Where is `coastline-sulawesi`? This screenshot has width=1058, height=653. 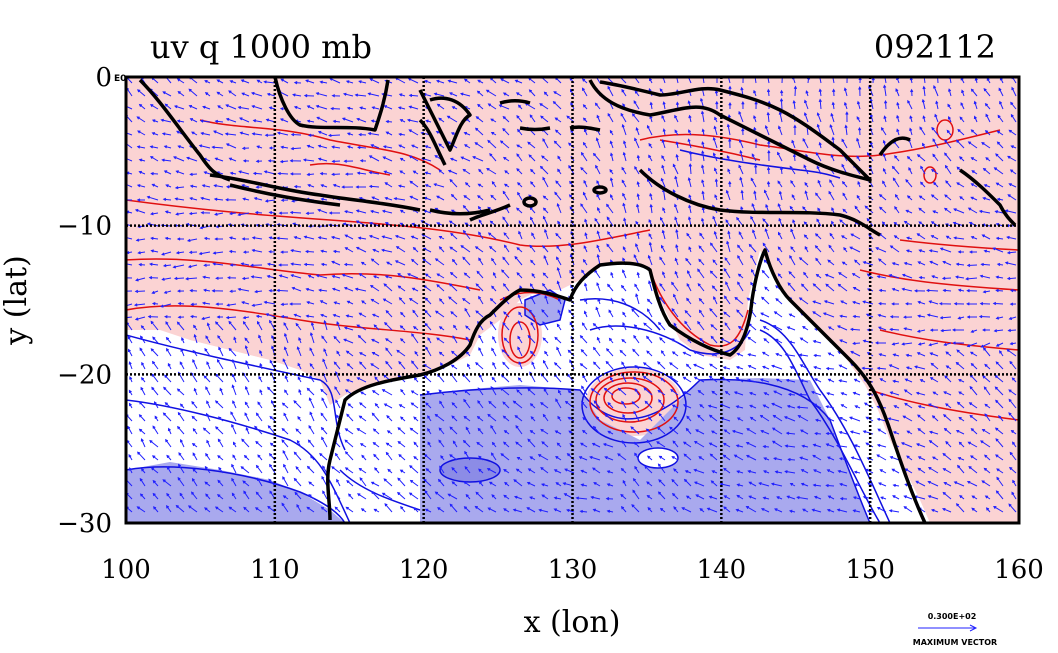 coastline-sulawesi is located at coordinates (445, 120).